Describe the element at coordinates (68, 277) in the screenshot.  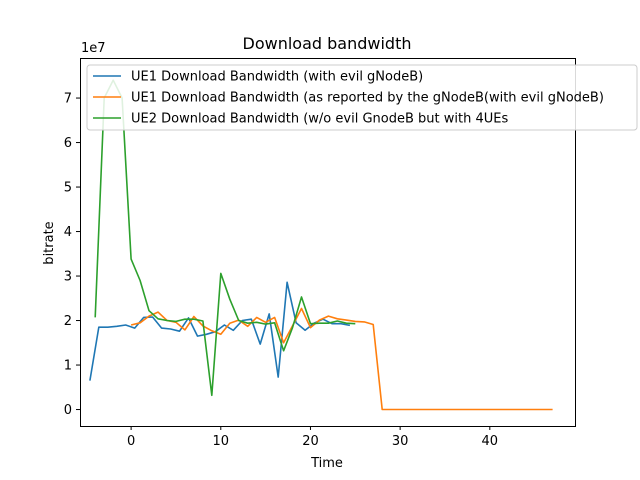
I see `y-tick-label: 3` at that location.